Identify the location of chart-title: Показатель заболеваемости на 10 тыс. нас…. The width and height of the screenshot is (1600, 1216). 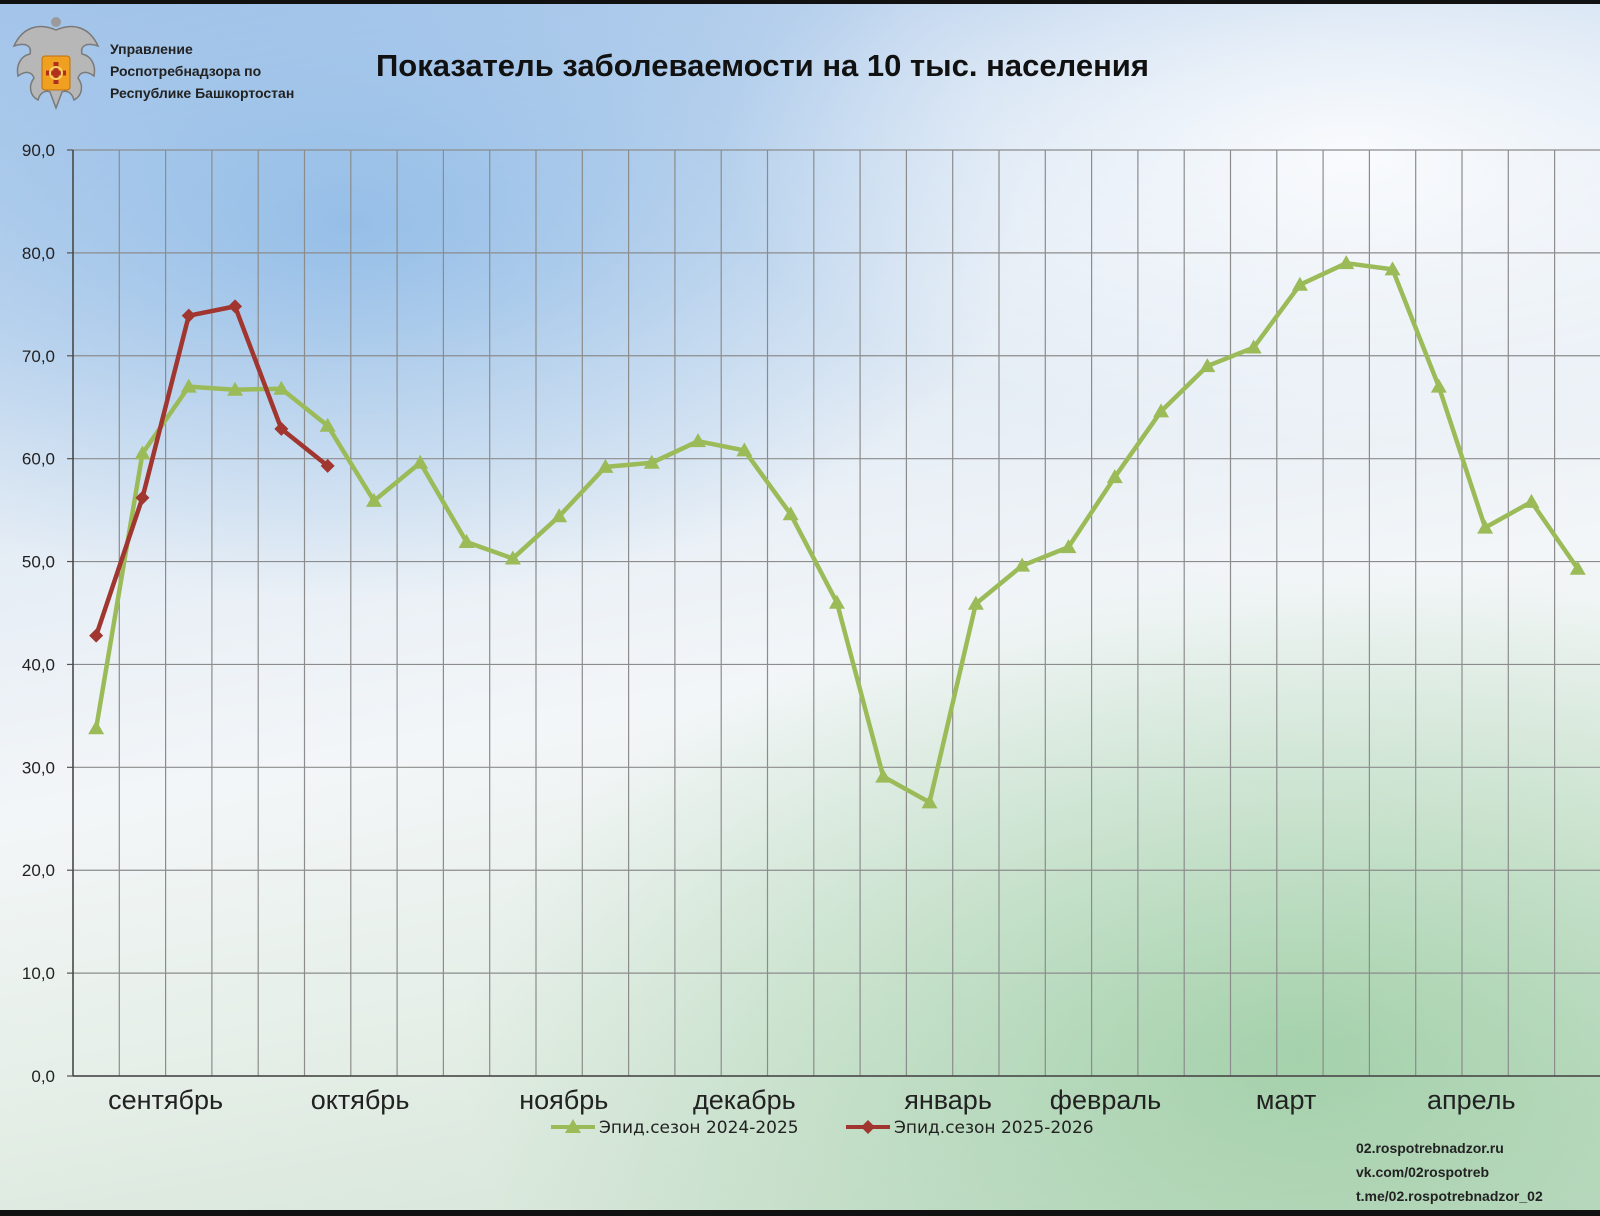
(762, 65).